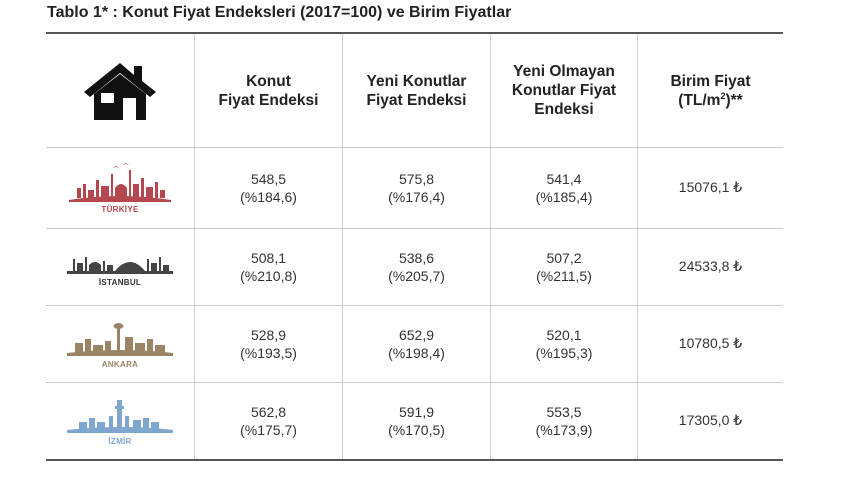 The image size is (848, 479). Describe the element at coordinates (564, 411) in the screenshot. I see `index-value: 553,5` at that location.